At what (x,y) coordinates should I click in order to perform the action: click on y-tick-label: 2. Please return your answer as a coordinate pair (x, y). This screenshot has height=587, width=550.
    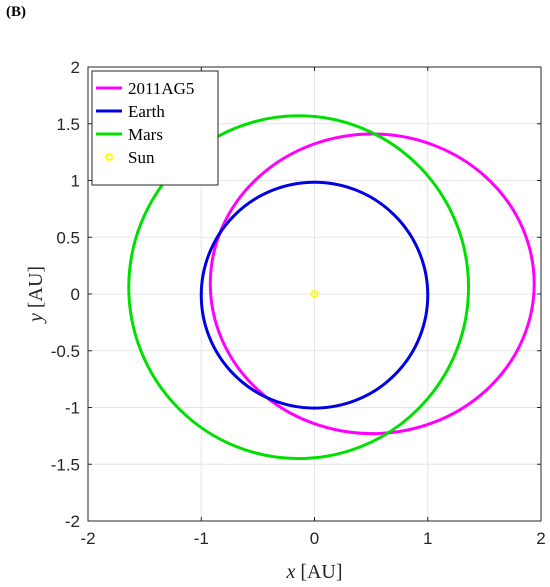
    Looking at the image, I should click on (75, 67).